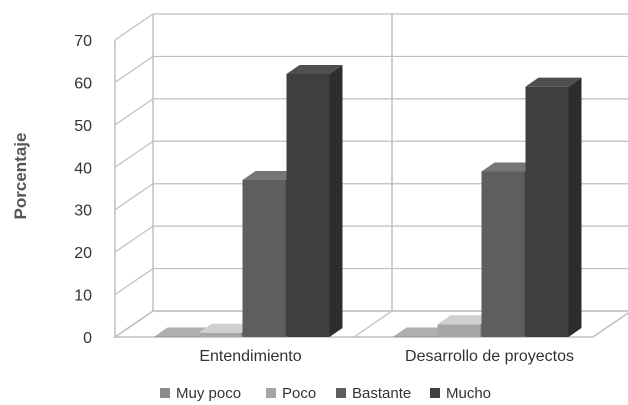 This screenshot has width=628, height=405. I want to click on y-tick-label: 50, so click(83, 126).